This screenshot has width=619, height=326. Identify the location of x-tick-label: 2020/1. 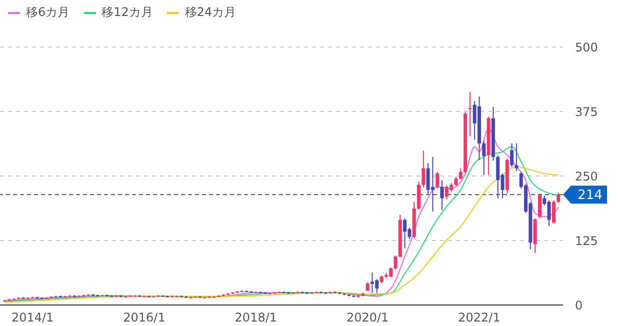
(367, 317).